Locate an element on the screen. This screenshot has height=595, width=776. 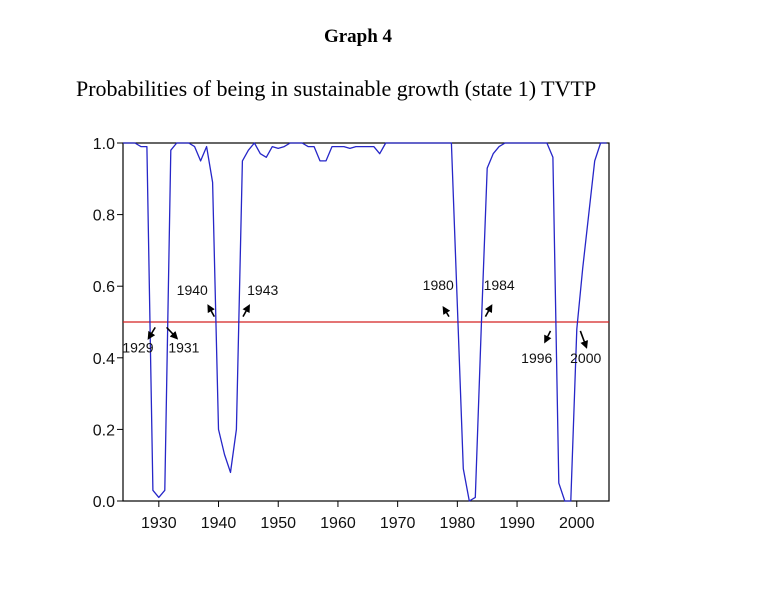
annotation-label: 1984 is located at coordinates (499, 285).